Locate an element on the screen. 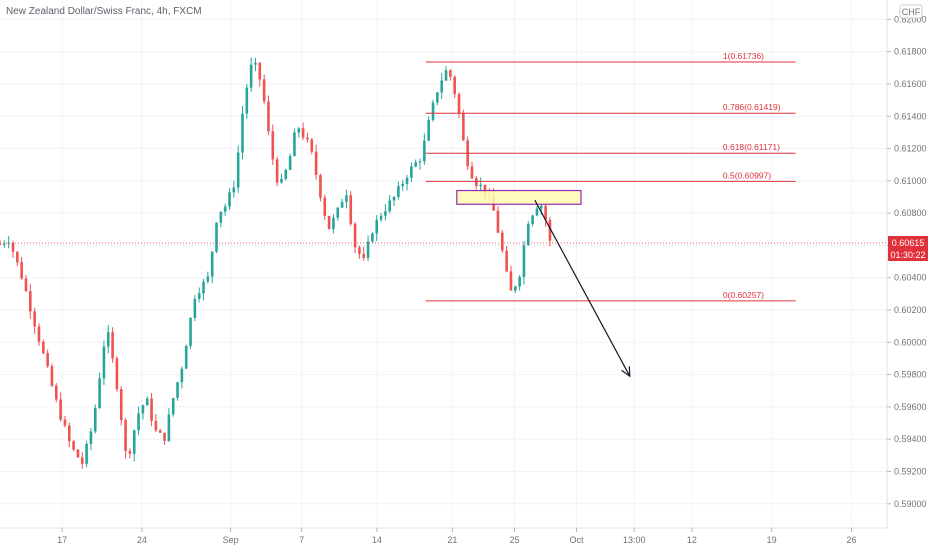 The width and height of the screenshot is (932, 550). y-tick-label: 0.61800 is located at coordinates (910, 52).